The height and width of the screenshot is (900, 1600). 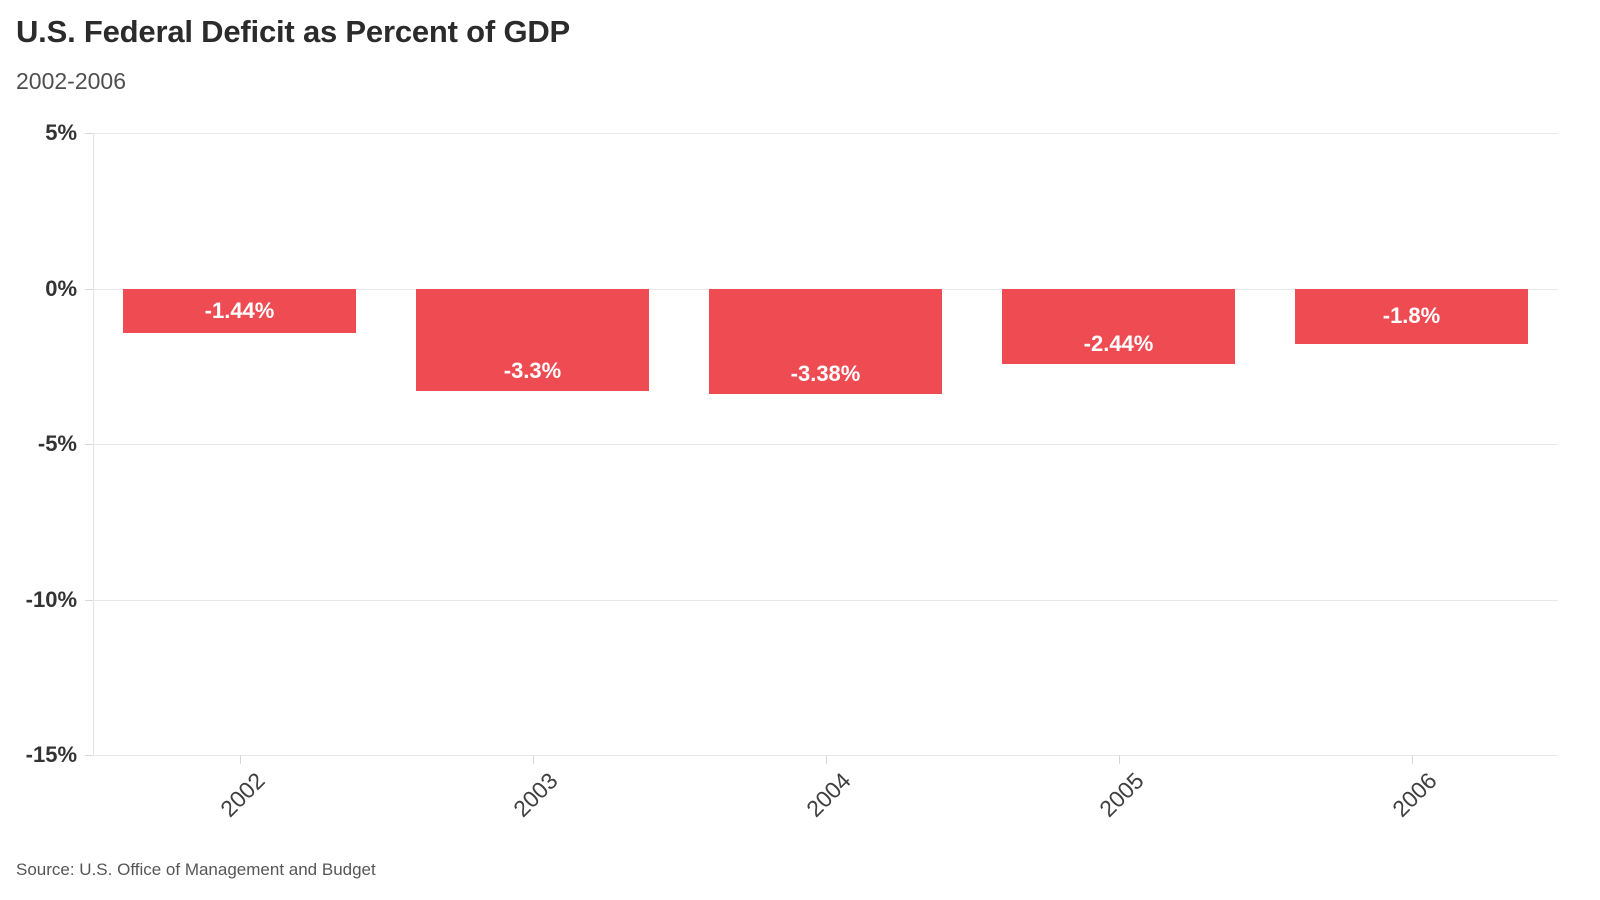 What do you see at coordinates (61, 132) in the screenshot?
I see `y-axis-label: 5%` at bounding box center [61, 132].